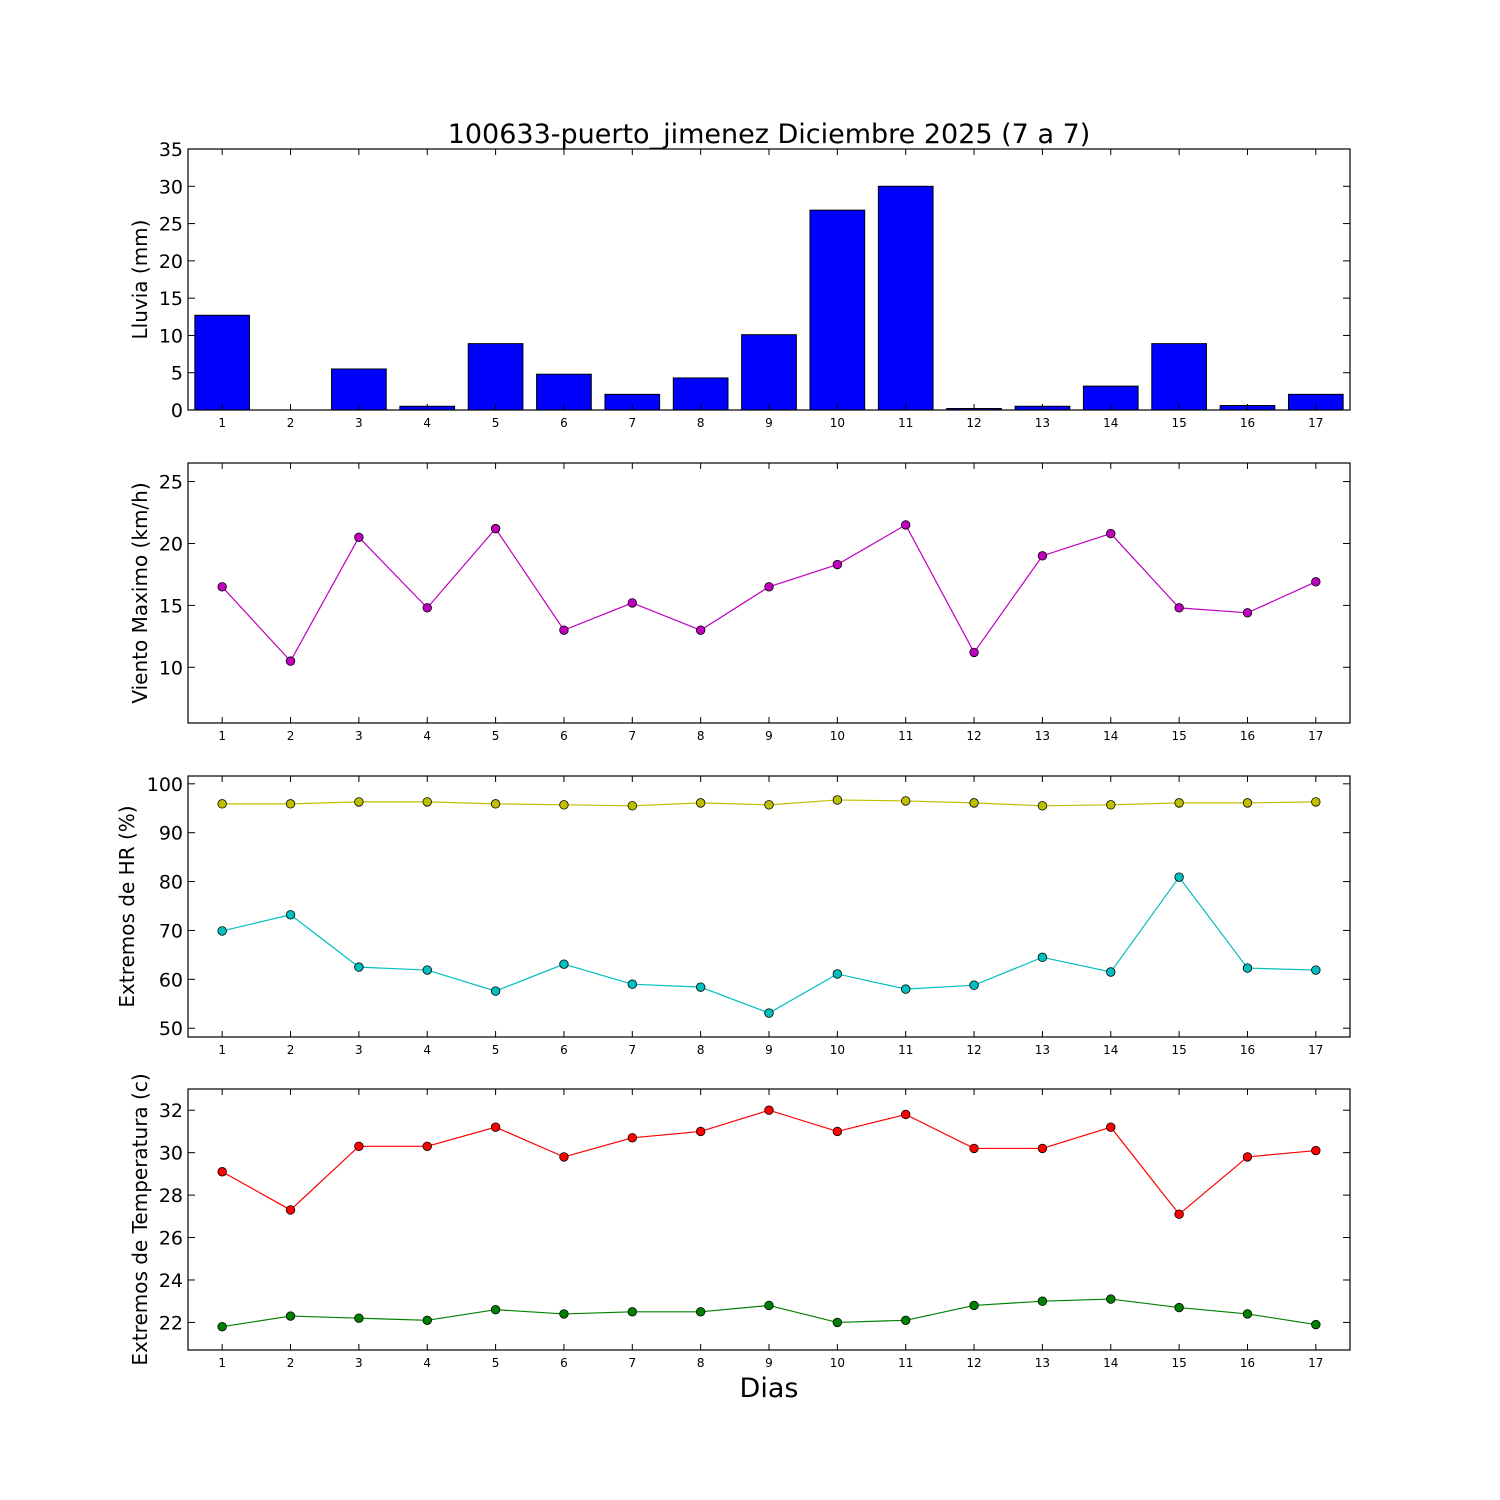 The image size is (1500, 1500). Describe the element at coordinates (171, 980) in the screenshot. I see `y-tick-label: 60` at that location.